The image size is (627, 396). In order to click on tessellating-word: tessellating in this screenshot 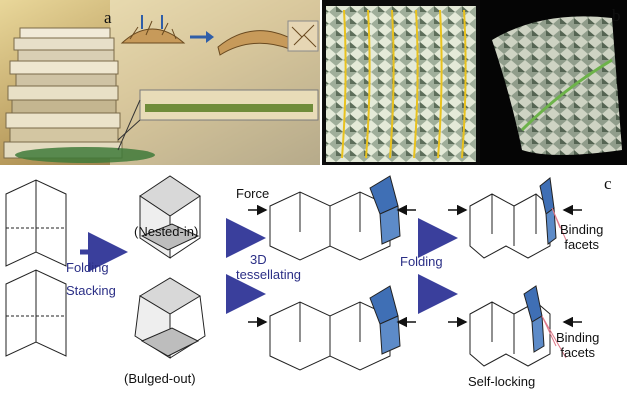, I will do `click(269, 274)`.